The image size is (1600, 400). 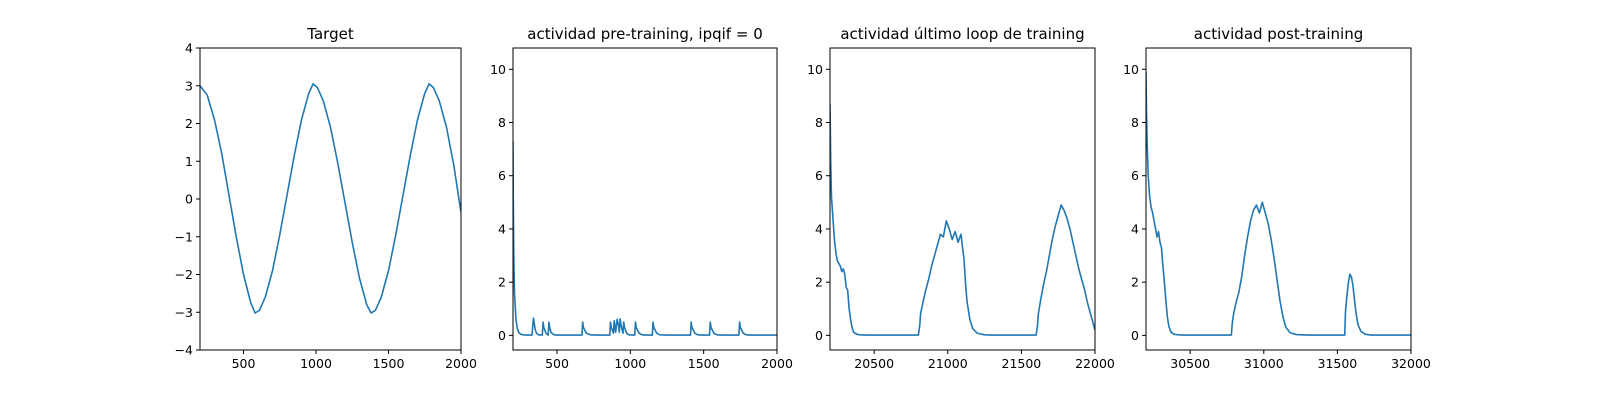 I want to click on x-tick-label: 20500, so click(x=874, y=363).